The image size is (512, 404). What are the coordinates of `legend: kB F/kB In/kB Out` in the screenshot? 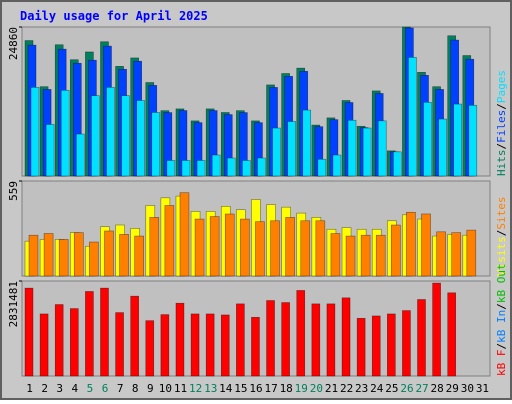 It's located at (501, 319).